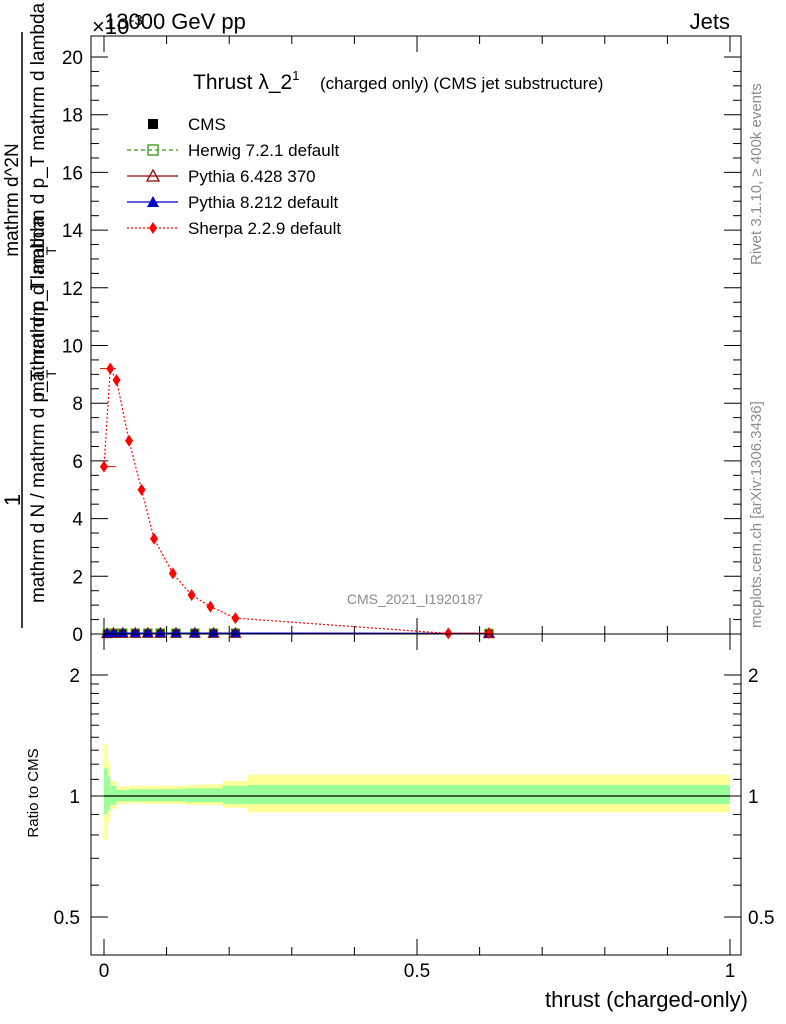 This screenshot has width=786, height=1024. Describe the element at coordinates (104, 971) in the screenshot. I see `ratio-xtick-label: 0` at that location.